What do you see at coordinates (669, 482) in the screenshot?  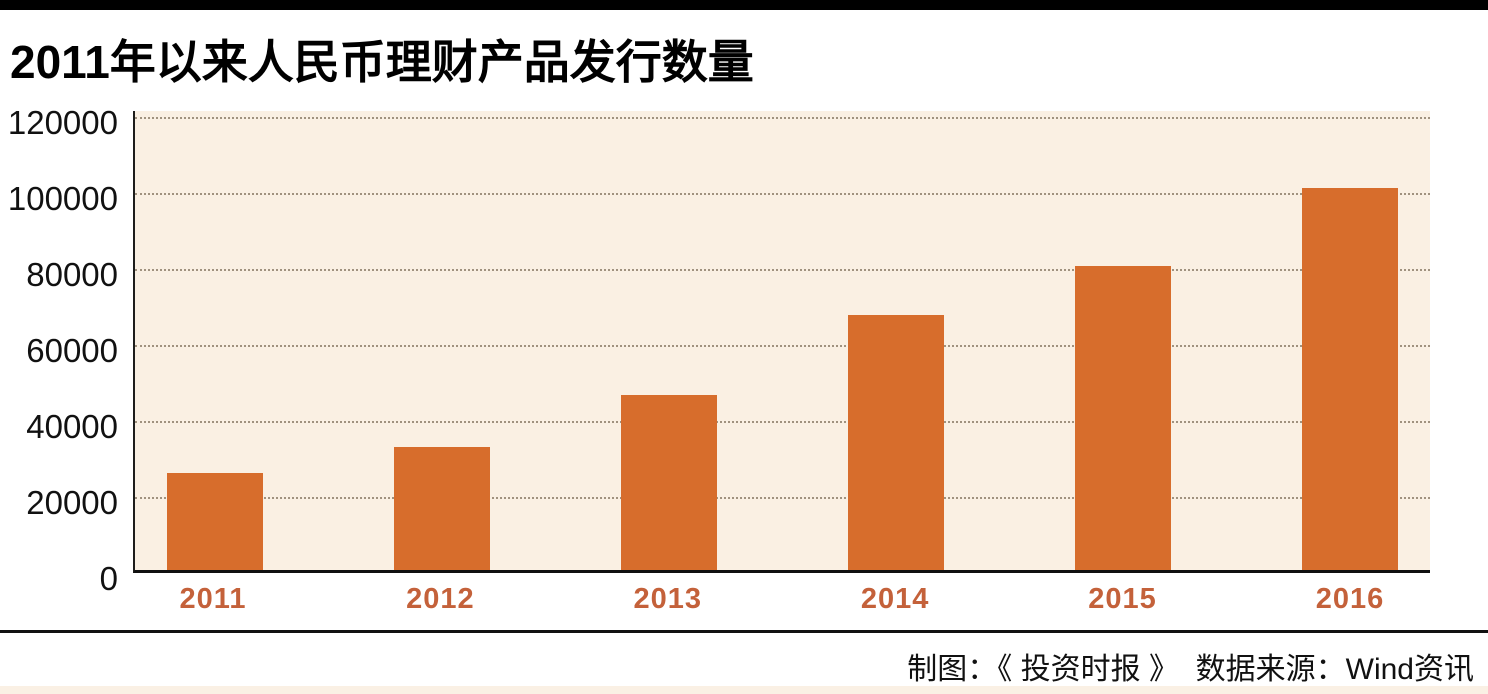 I see `bar-2013` at bounding box center [669, 482].